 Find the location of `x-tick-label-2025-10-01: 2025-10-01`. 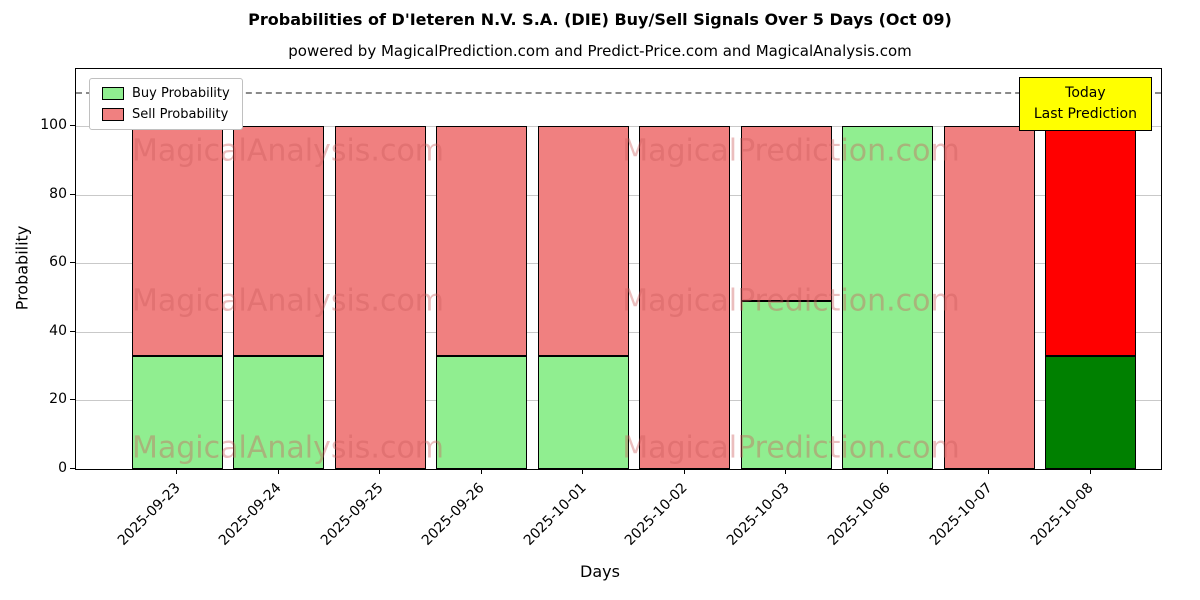

x-tick-label-2025-10-01: 2025-10-01 is located at coordinates (555, 514).